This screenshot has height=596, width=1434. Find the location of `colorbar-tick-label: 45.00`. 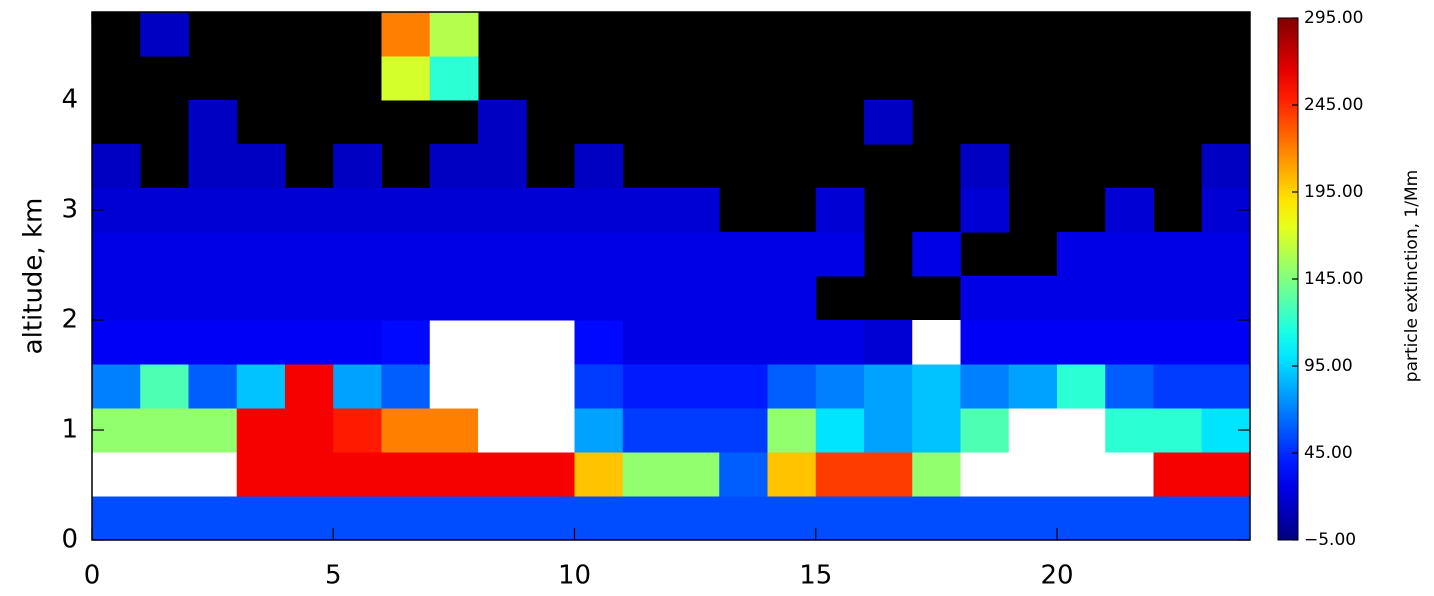

colorbar-tick-label: 45.00 is located at coordinates (1328, 453).